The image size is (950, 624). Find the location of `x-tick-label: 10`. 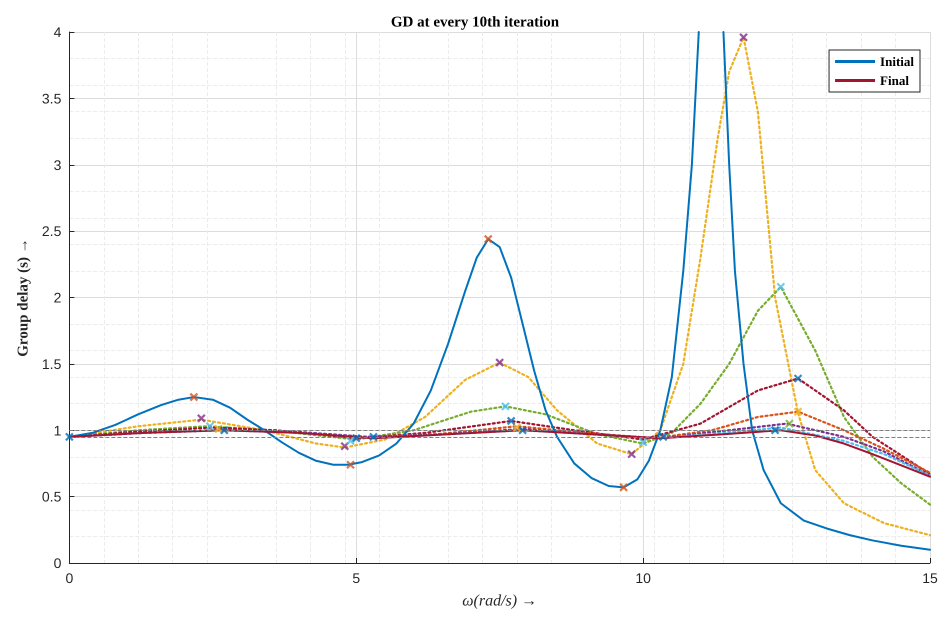

x-tick-label: 10 is located at coordinates (643, 578).